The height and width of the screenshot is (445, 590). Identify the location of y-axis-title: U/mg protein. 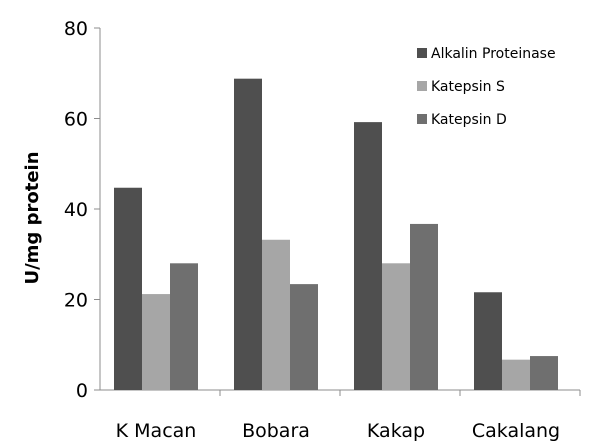
(32, 217).